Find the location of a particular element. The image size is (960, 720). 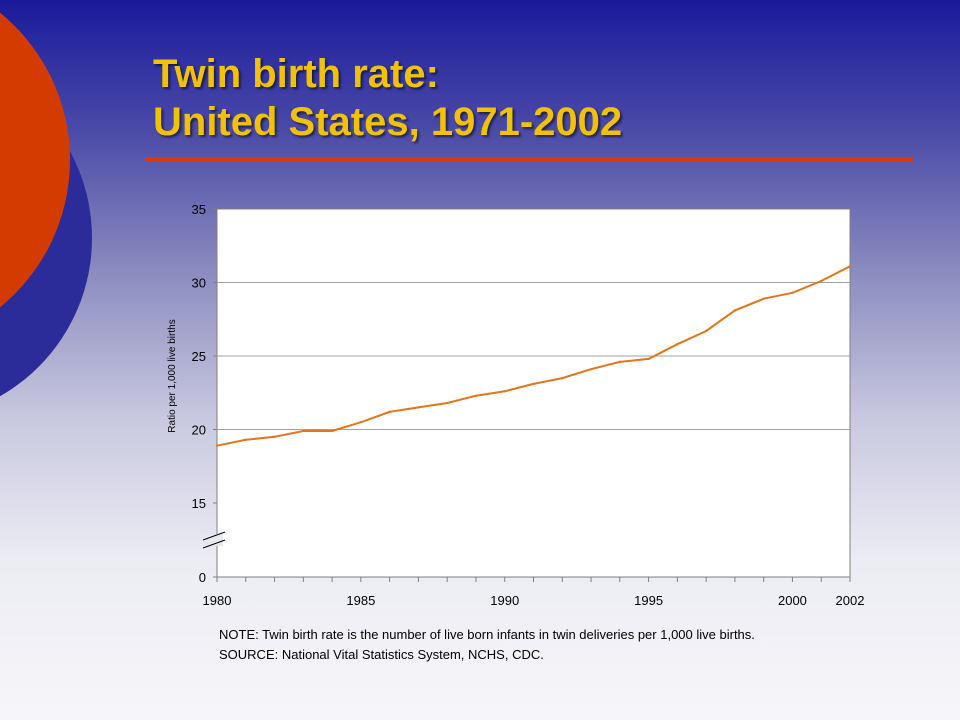

x-tick-label: 2002 is located at coordinates (850, 600).